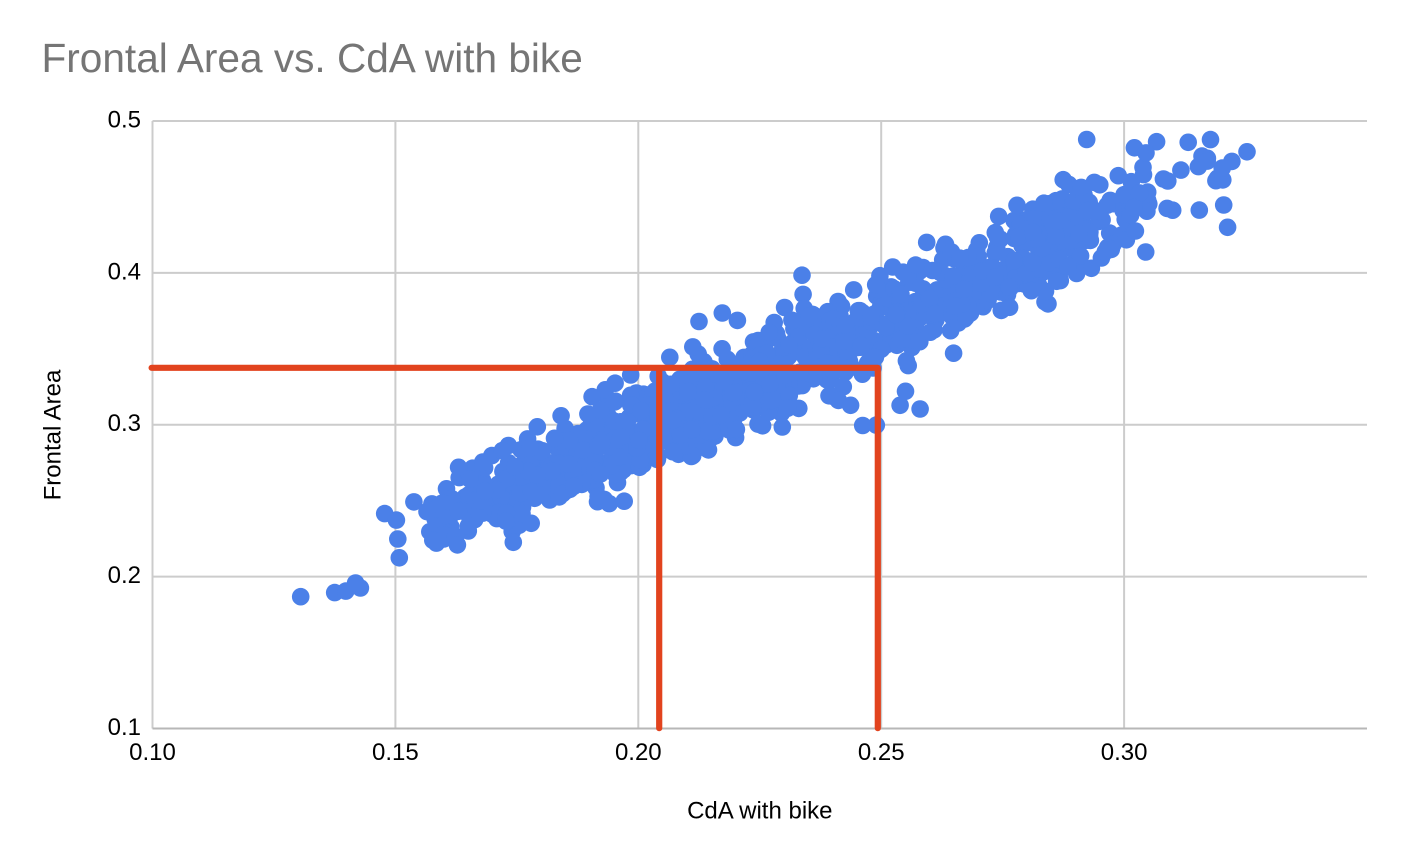  Describe the element at coordinates (312, 58) in the screenshot. I see `svg-text: Frontal Area vs. CdA with bike` at that location.